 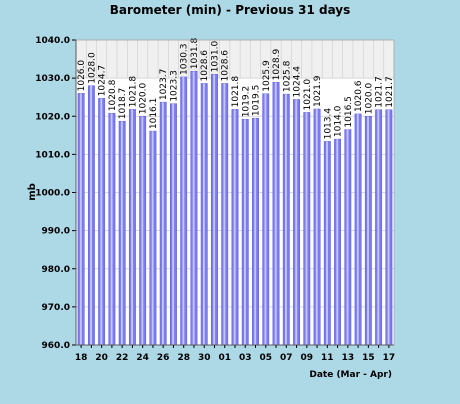 What do you see at coordinates (348, 358) in the screenshot?
I see `x-tick-label: 13` at bounding box center [348, 358].